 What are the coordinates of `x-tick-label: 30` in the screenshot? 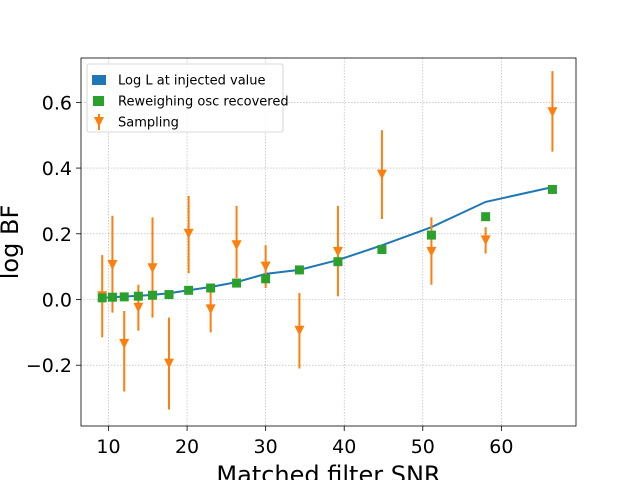 It's located at (266, 447).